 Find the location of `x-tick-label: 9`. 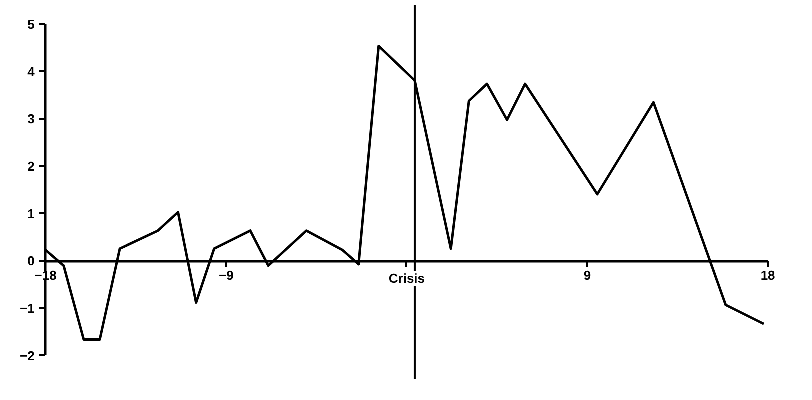

x-tick-label: 9 is located at coordinates (588, 276).